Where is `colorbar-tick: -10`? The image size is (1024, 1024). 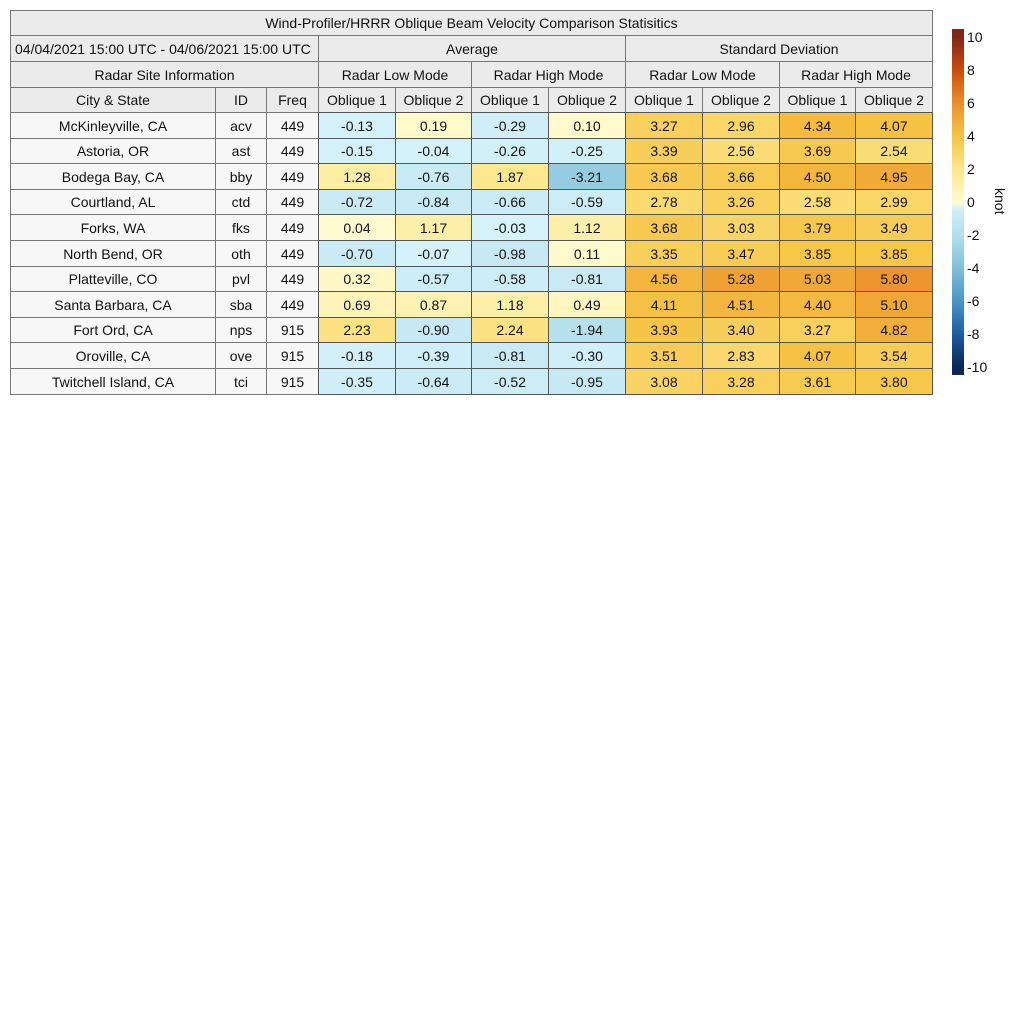
colorbar-tick: -10 is located at coordinates (977, 366).